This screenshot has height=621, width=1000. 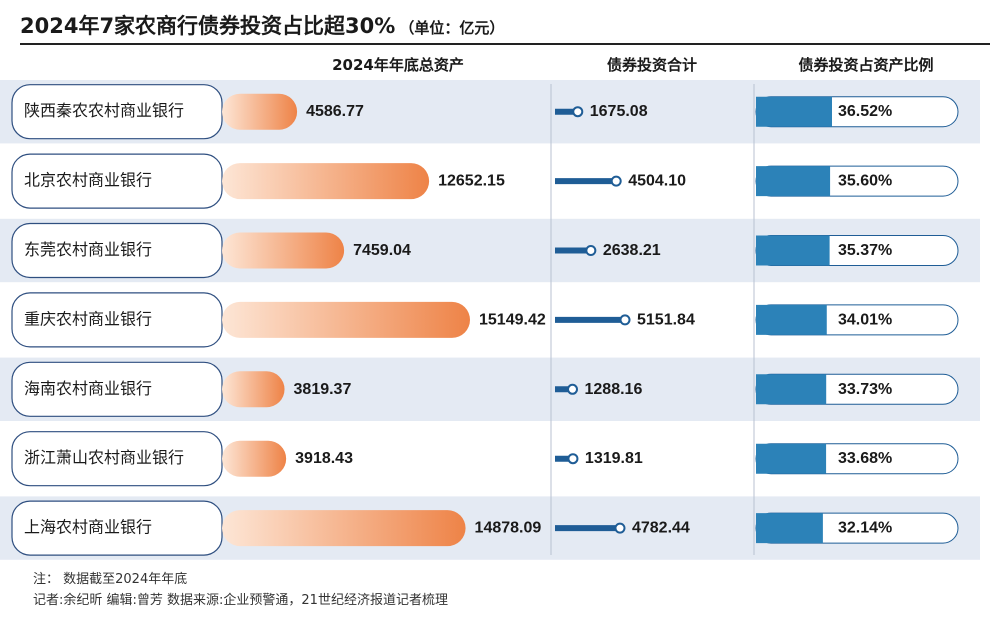 What do you see at coordinates (110, 579) in the screenshot?
I see `footnote: 注： 数据截至2024年年底` at bounding box center [110, 579].